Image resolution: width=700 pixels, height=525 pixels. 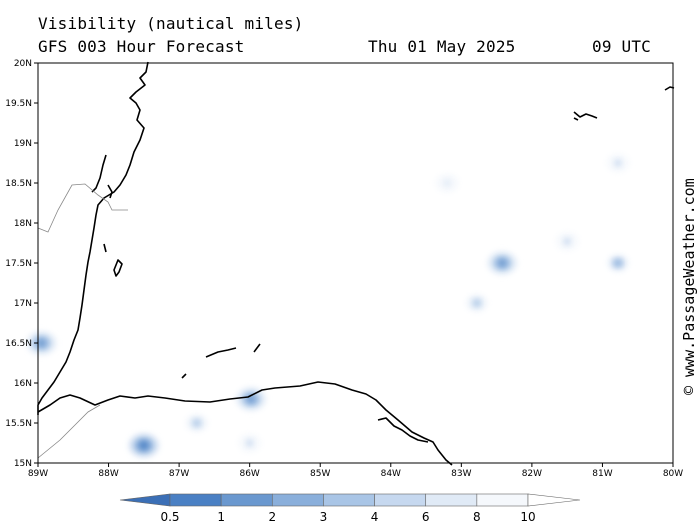 What do you see at coordinates (527, 517) in the screenshot?
I see `colorbar-label: 10` at bounding box center [527, 517].